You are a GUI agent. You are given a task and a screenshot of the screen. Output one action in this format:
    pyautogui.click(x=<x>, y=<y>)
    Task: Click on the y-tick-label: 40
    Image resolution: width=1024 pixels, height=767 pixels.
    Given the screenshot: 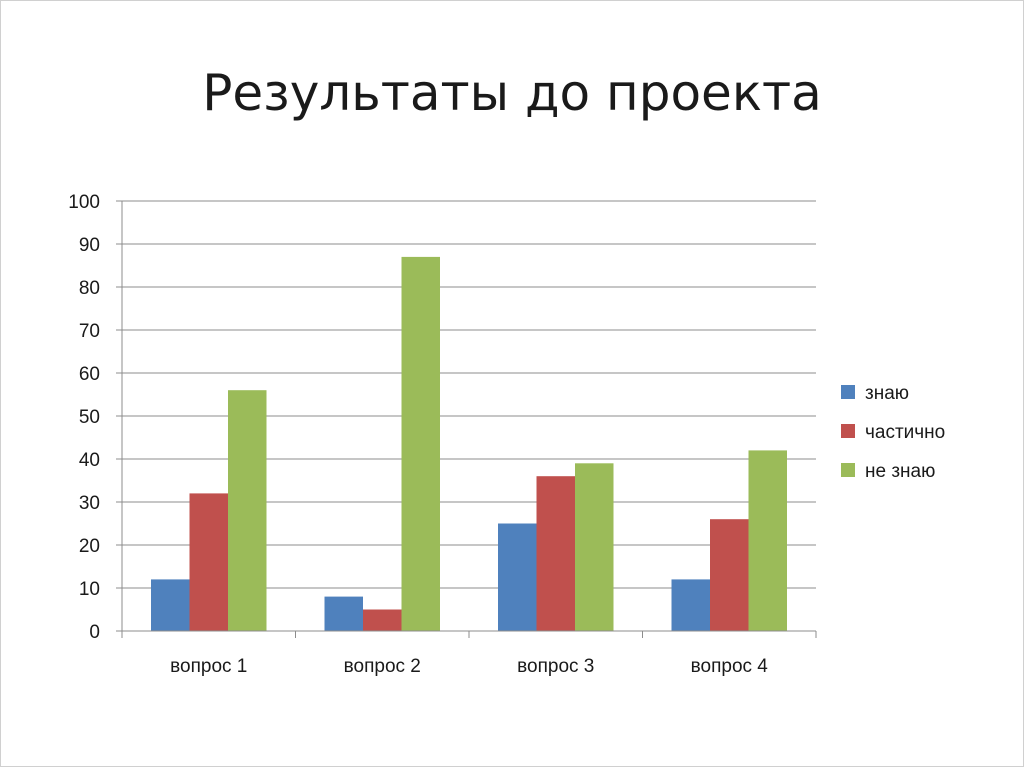 What is the action you would take?
    pyautogui.click(x=89, y=460)
    